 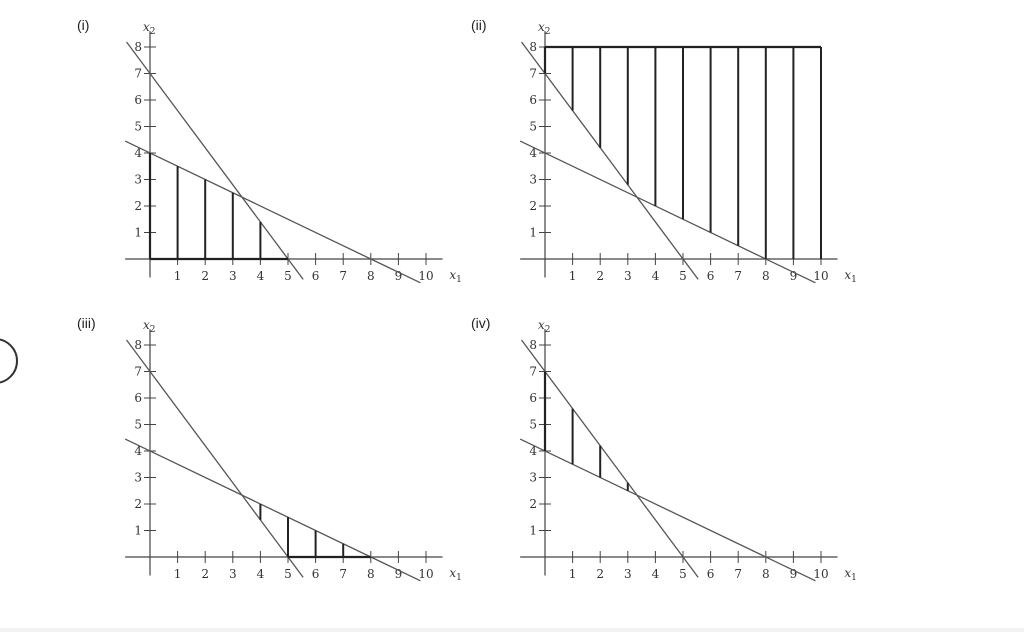 What do you see at coordinates (512, 630) in the screenshot?
I see `bottom-divider` at bounding box center [512, 630].